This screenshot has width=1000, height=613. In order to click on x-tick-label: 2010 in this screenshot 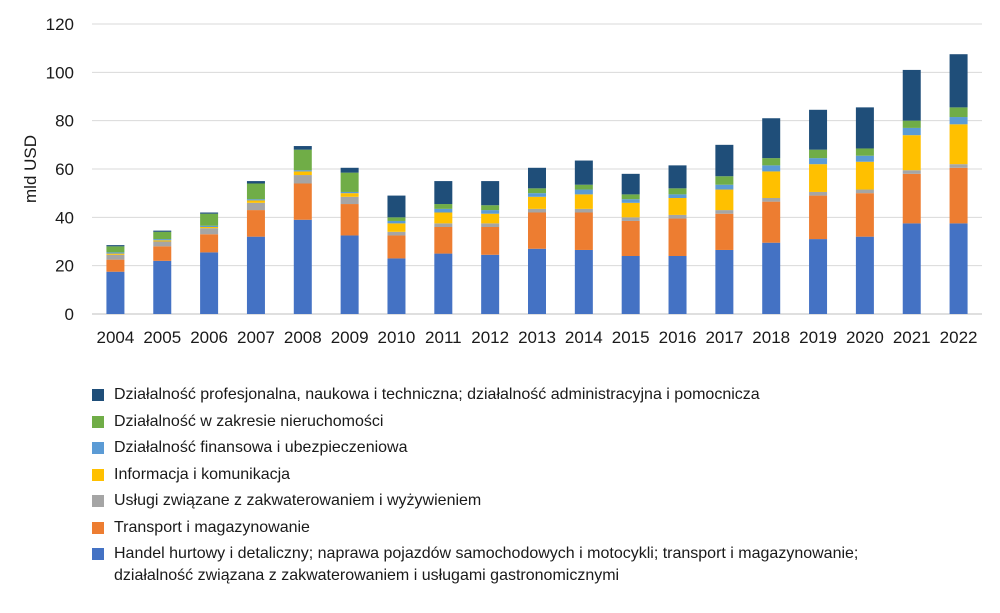, I will do `click(397, 337)`.